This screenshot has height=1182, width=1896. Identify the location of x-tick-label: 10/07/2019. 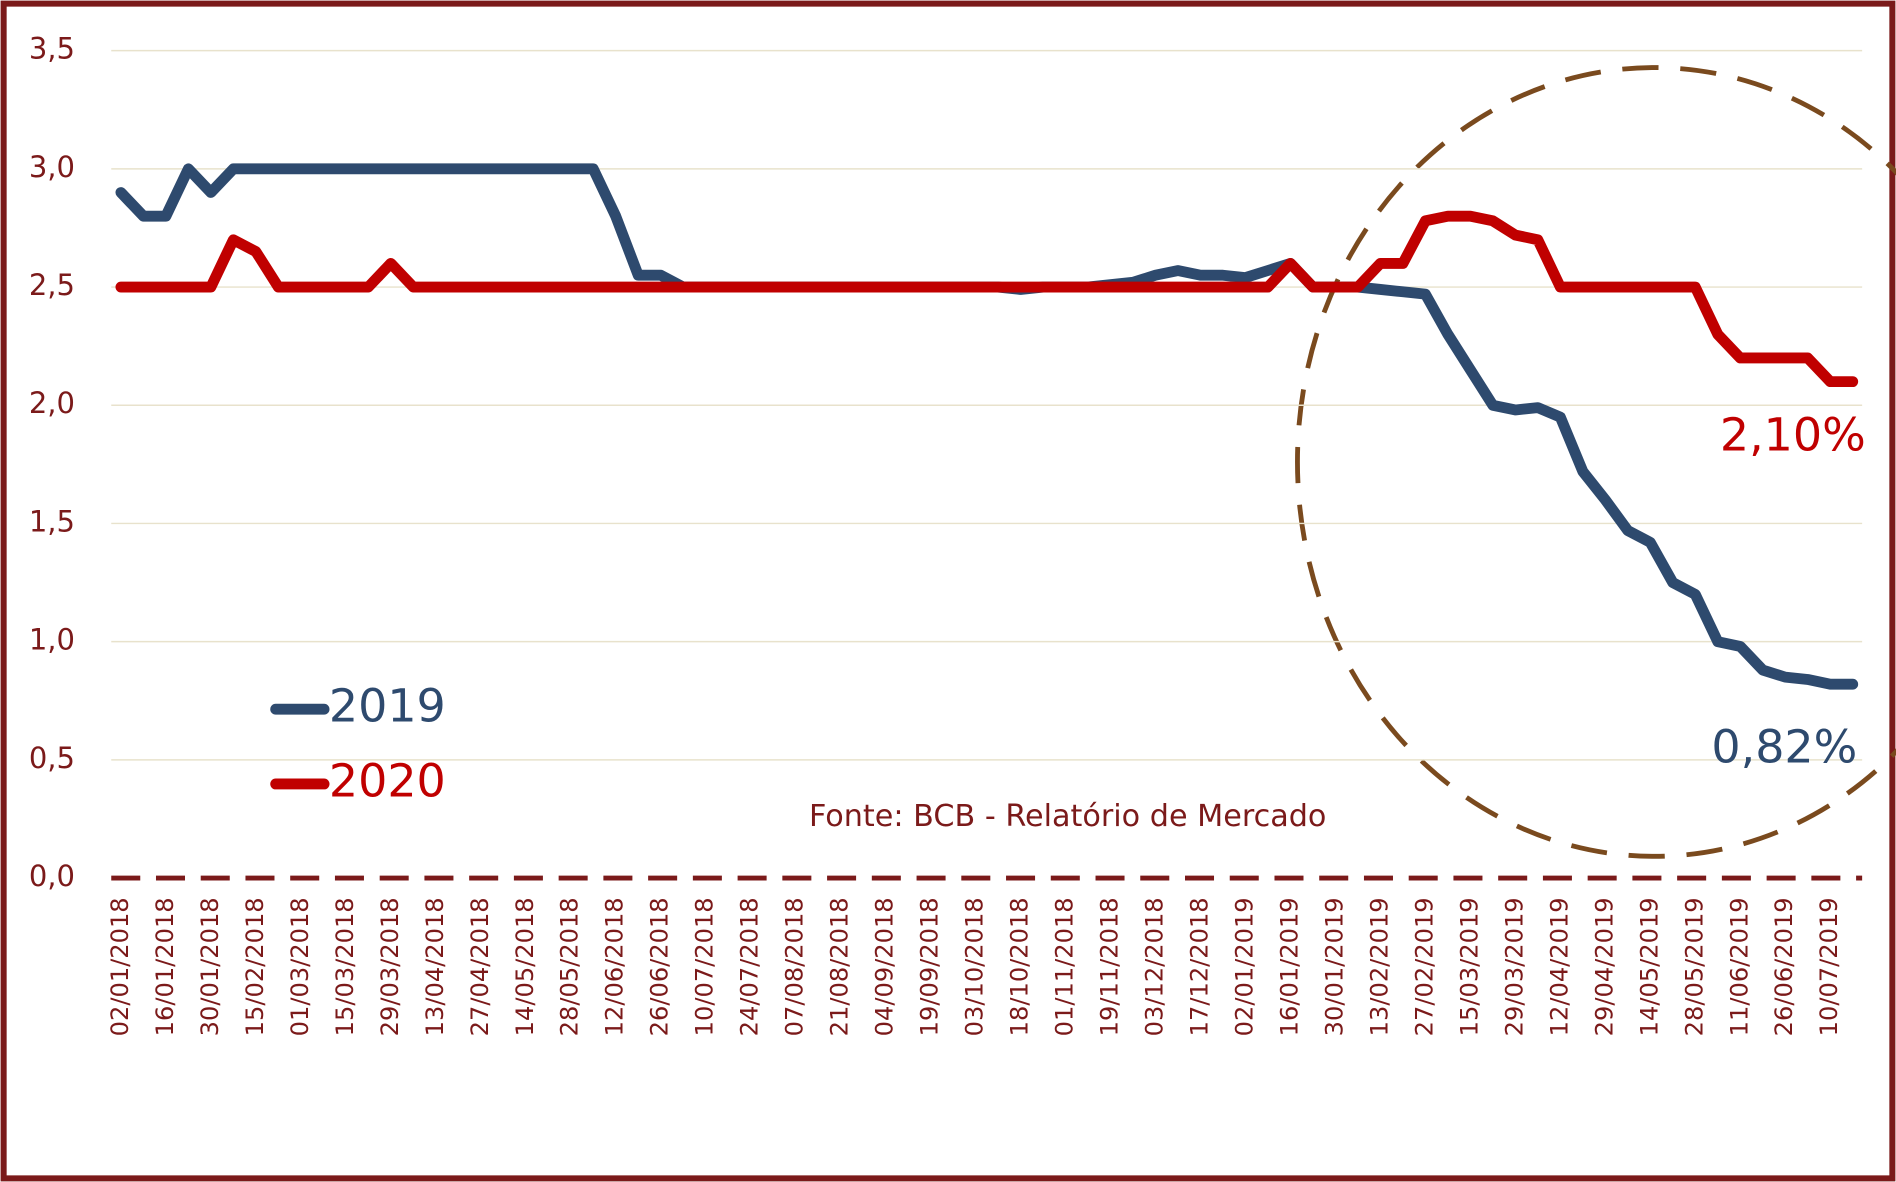
(1829, 966).